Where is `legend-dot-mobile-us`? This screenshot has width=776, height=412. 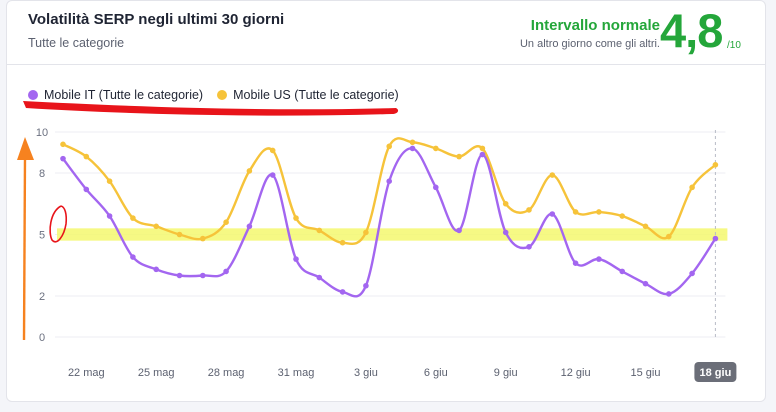 legend-dot-mobile-us is located at coordinates (222, 95).